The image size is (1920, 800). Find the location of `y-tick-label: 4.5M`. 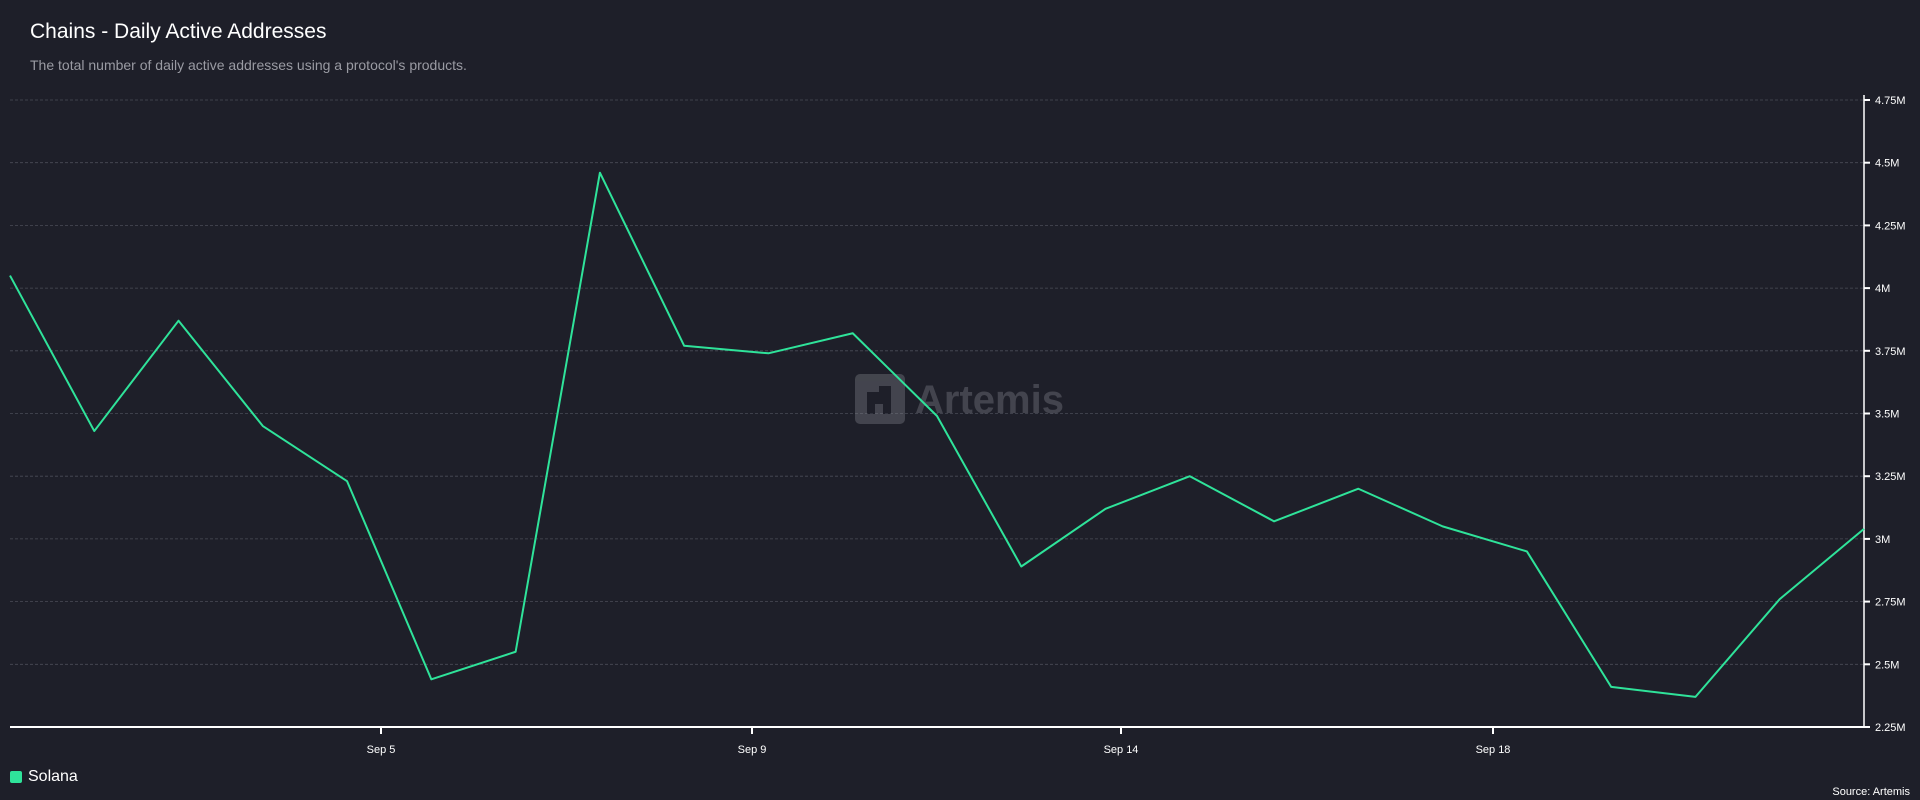

y-tick-label: 4.5M is located at coordinates (1887, 164).